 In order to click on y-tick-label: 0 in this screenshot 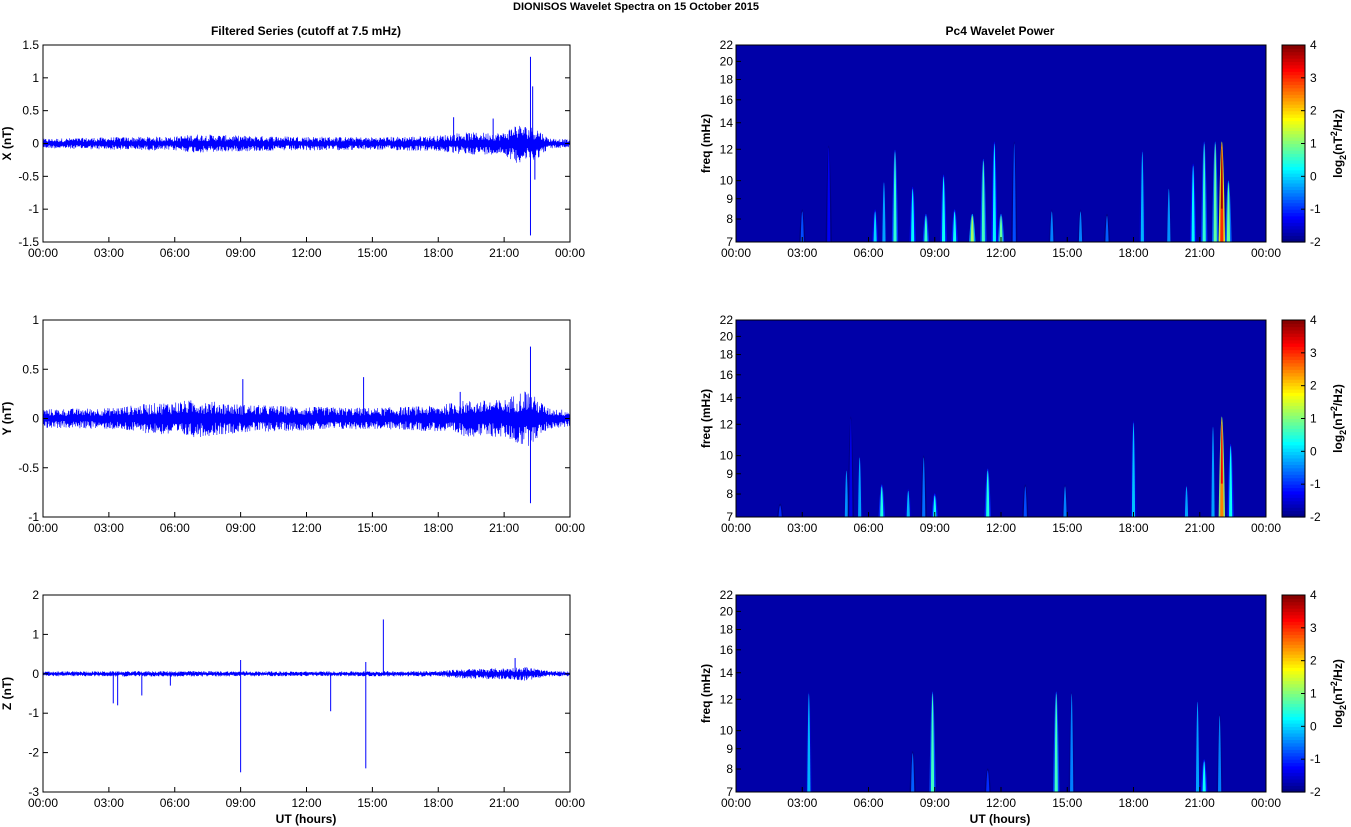, I will do `click(35, 144)`.